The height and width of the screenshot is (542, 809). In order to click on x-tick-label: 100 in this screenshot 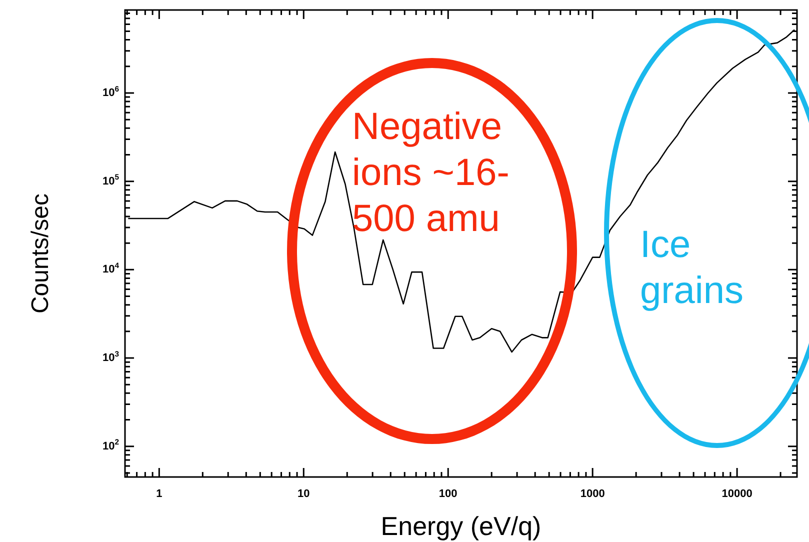, I will do `click(448, 494)`.